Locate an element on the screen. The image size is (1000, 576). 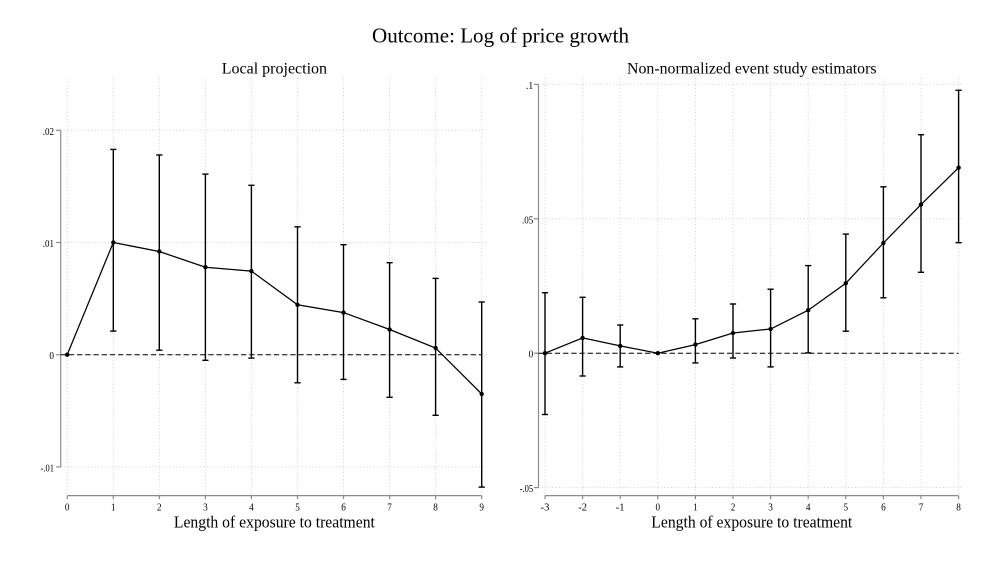
svg-text: .1 is located at coordinates (529, 86).